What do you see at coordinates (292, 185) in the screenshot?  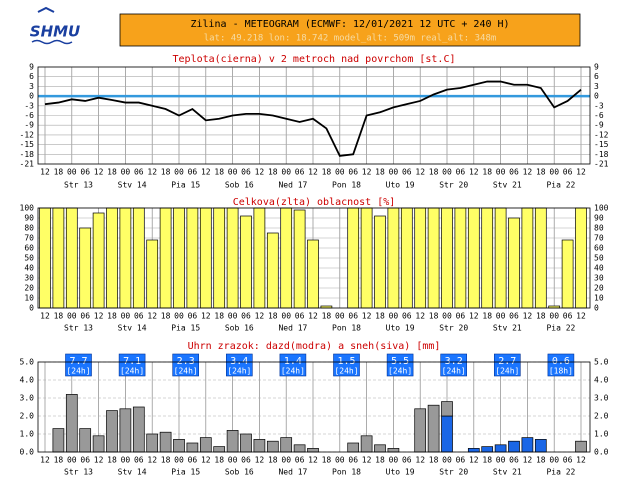 I see `day-label: Ned 17` at bounding box center [292, 185].